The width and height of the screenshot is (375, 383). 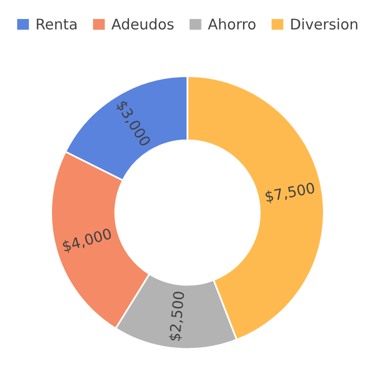 What do you see at coordinates (142, 24) in the screenshot?
I see `legend-label: Adeudos` at bounding box center [142, 24].